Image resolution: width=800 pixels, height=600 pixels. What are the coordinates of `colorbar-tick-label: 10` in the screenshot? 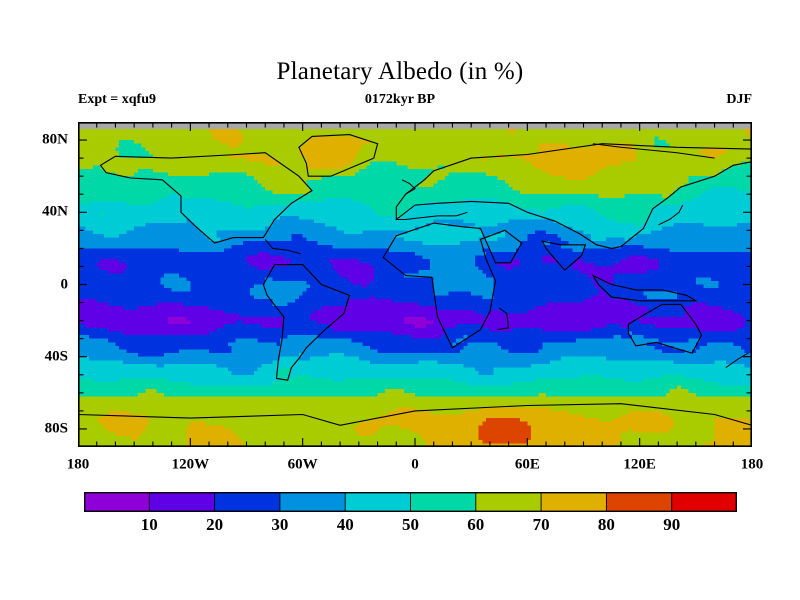 It's located at (149, 524).